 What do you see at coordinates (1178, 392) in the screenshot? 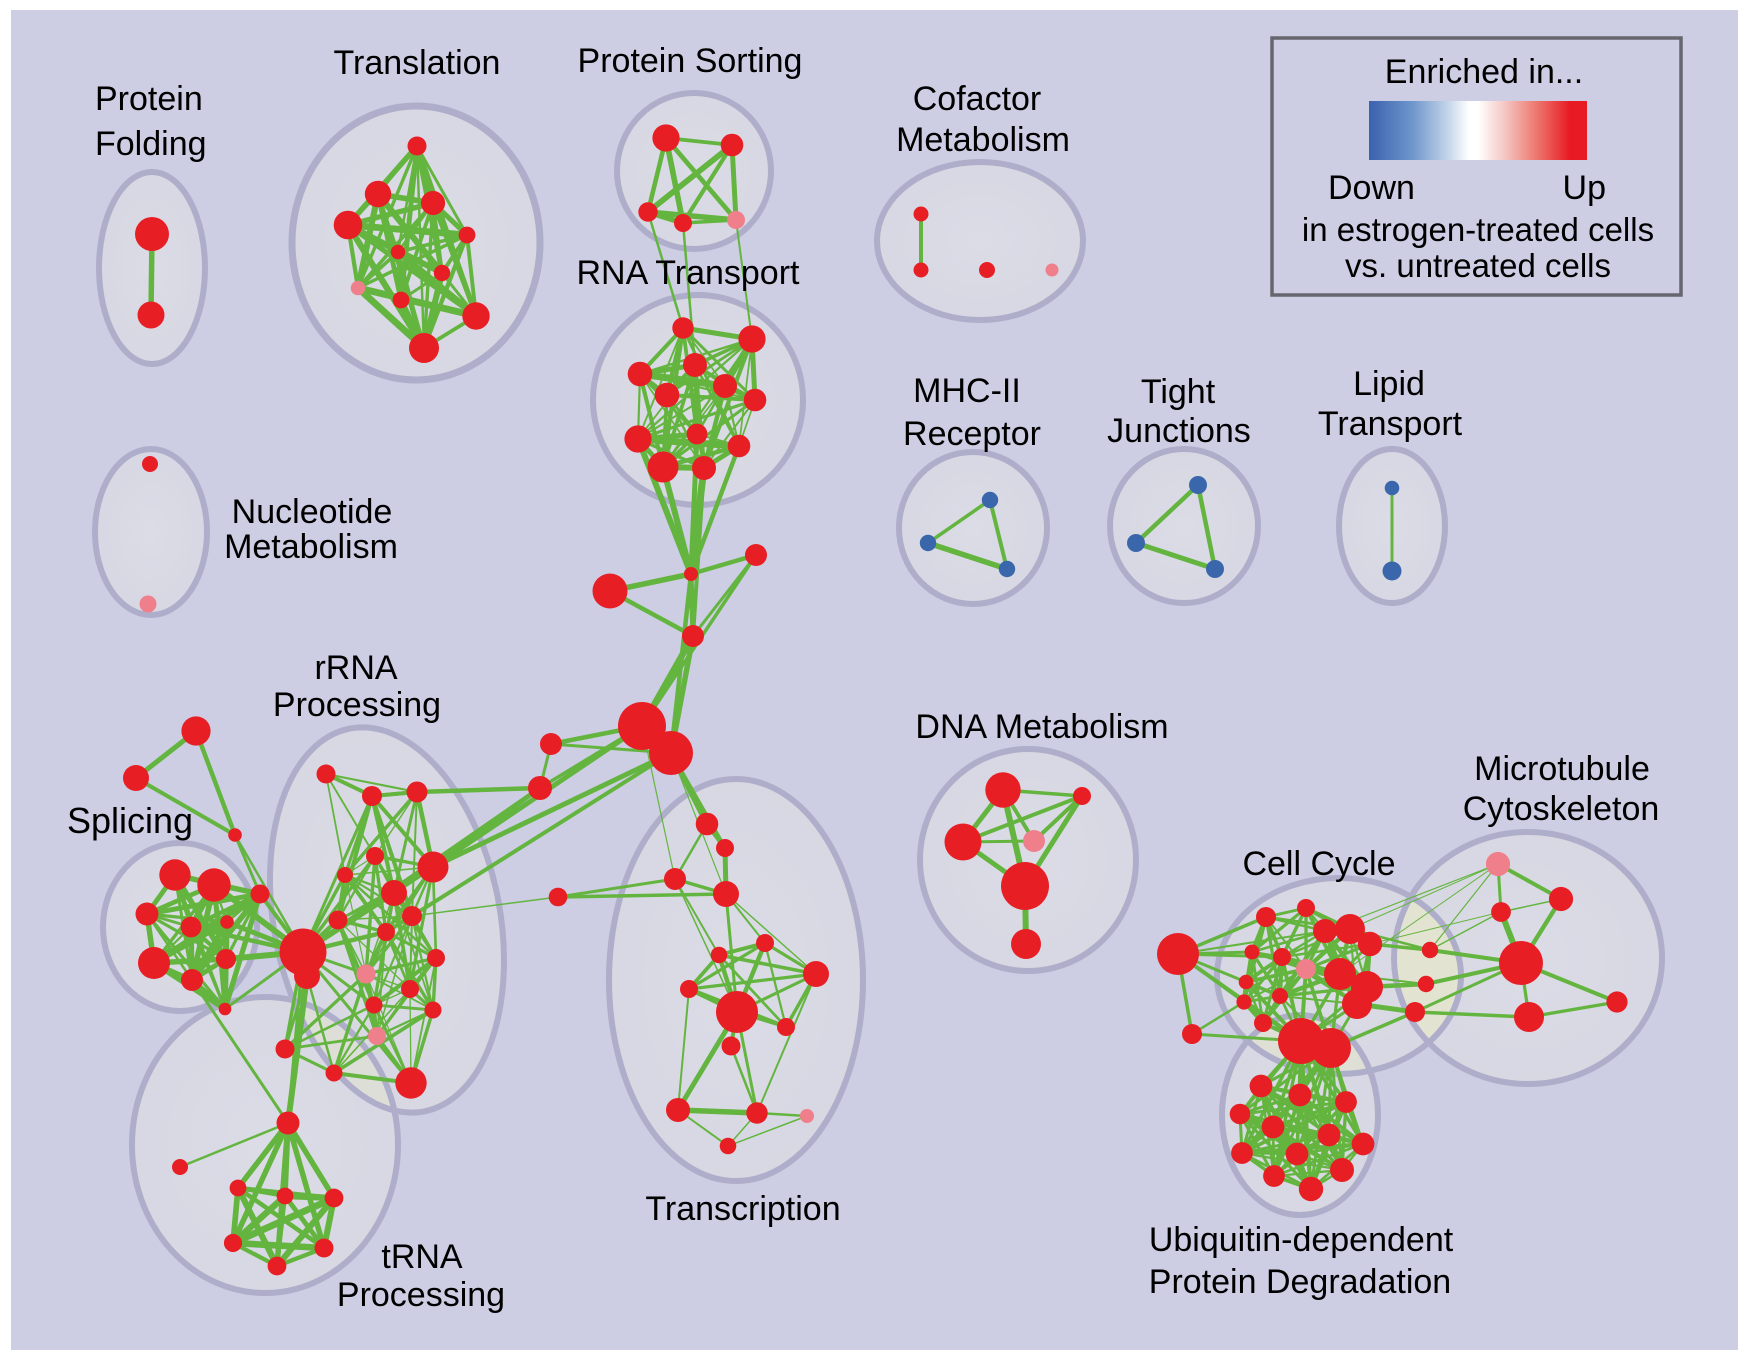
I see `svg-text: Tight` at bounding box center [1178, 392].